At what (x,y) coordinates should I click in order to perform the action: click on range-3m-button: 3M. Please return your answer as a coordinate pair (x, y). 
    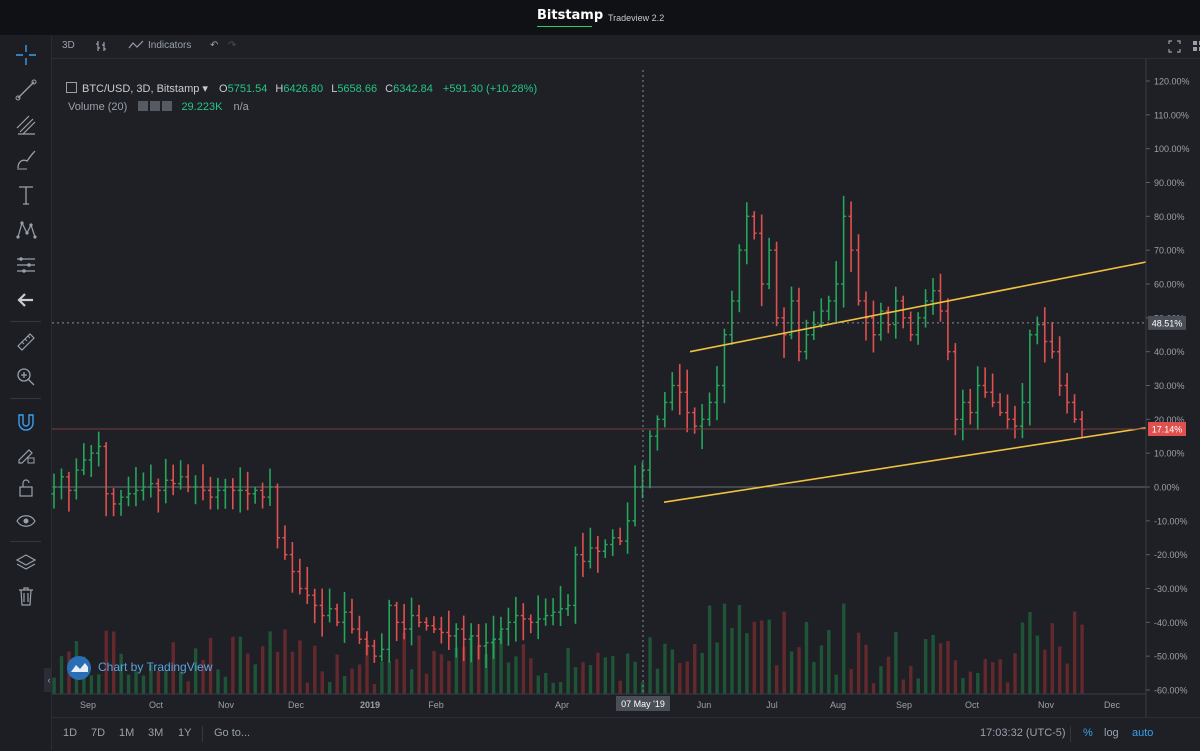
    Looking at the image, I should click on (156, 733).